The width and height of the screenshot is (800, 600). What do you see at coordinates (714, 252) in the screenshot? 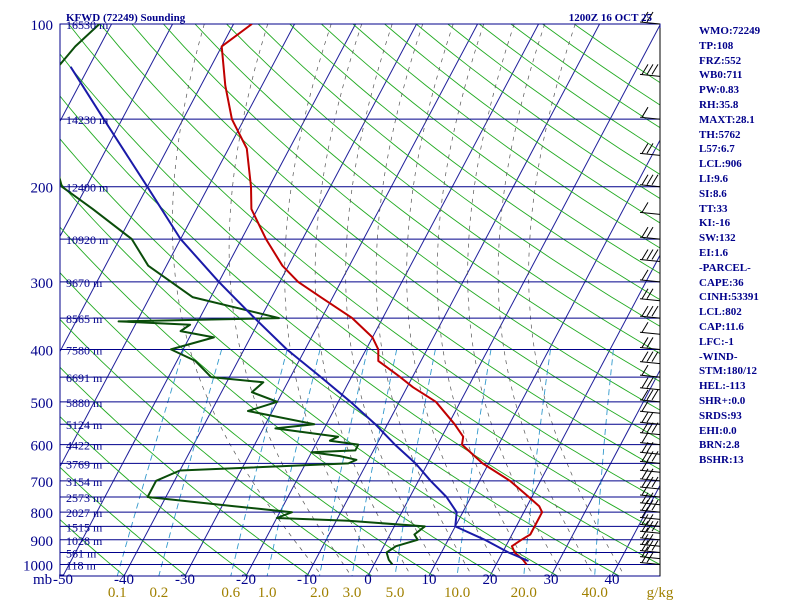
I see `stat-row: EI:1.6` at bounding box center [714, 252].